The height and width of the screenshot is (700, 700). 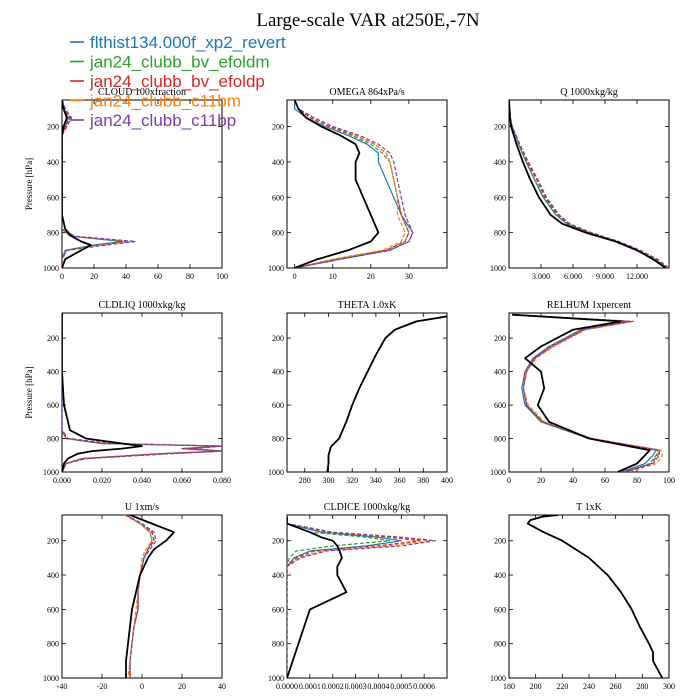 What do you see at coordinates (447, 480) in the screenshot?
I see `x-tick-label: 400` at bounding box center [447, 480].